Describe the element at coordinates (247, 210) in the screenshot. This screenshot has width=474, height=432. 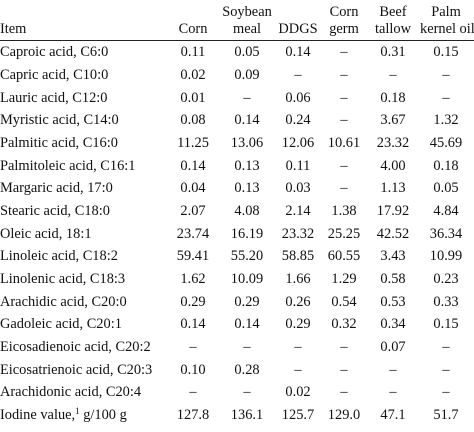
I see `soybean-meal-value: 4.08` at that location.